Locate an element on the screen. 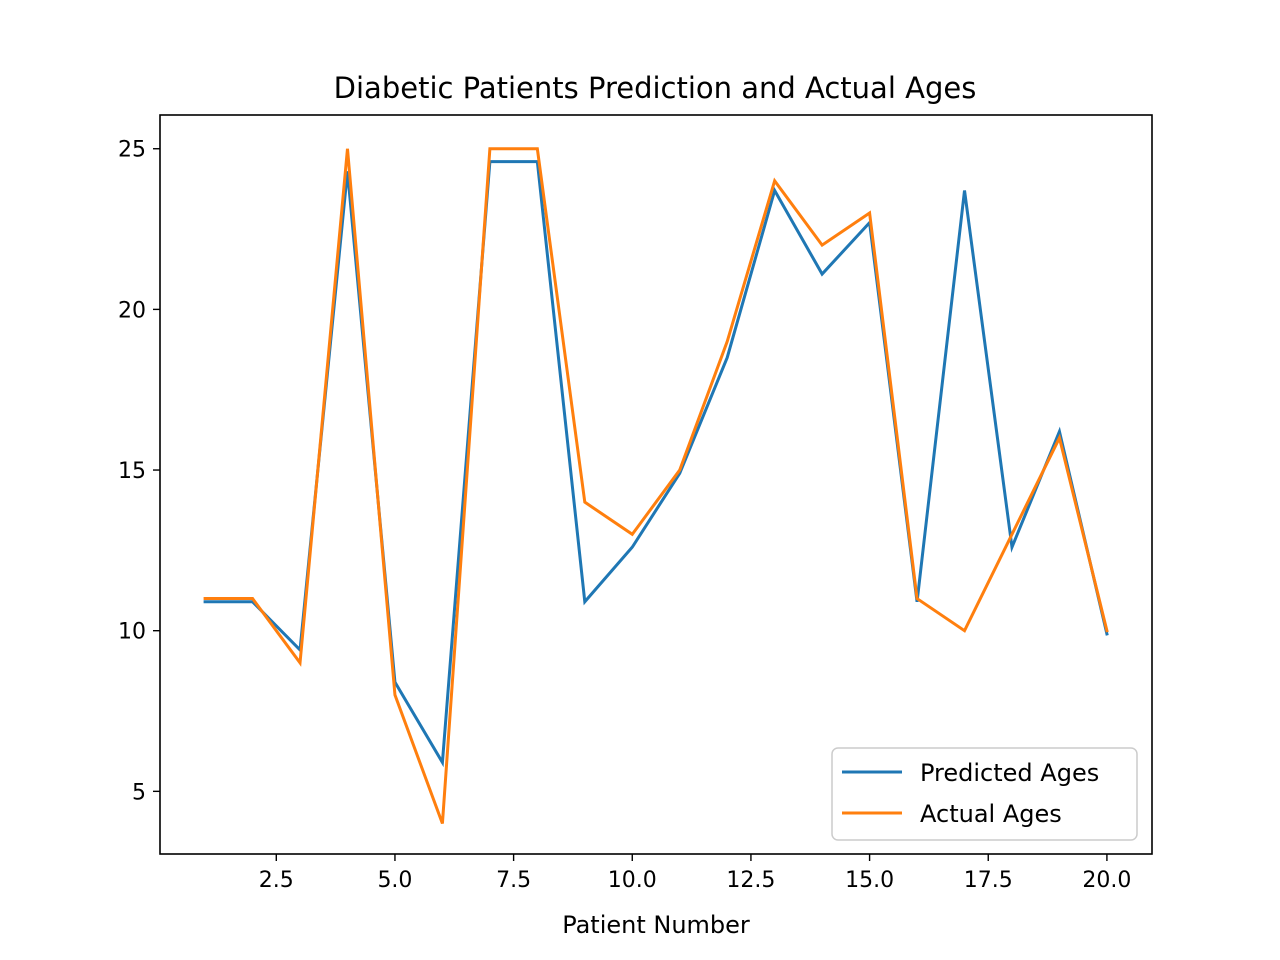  y-tick-label: 20 is located at coordinates (132, 310).